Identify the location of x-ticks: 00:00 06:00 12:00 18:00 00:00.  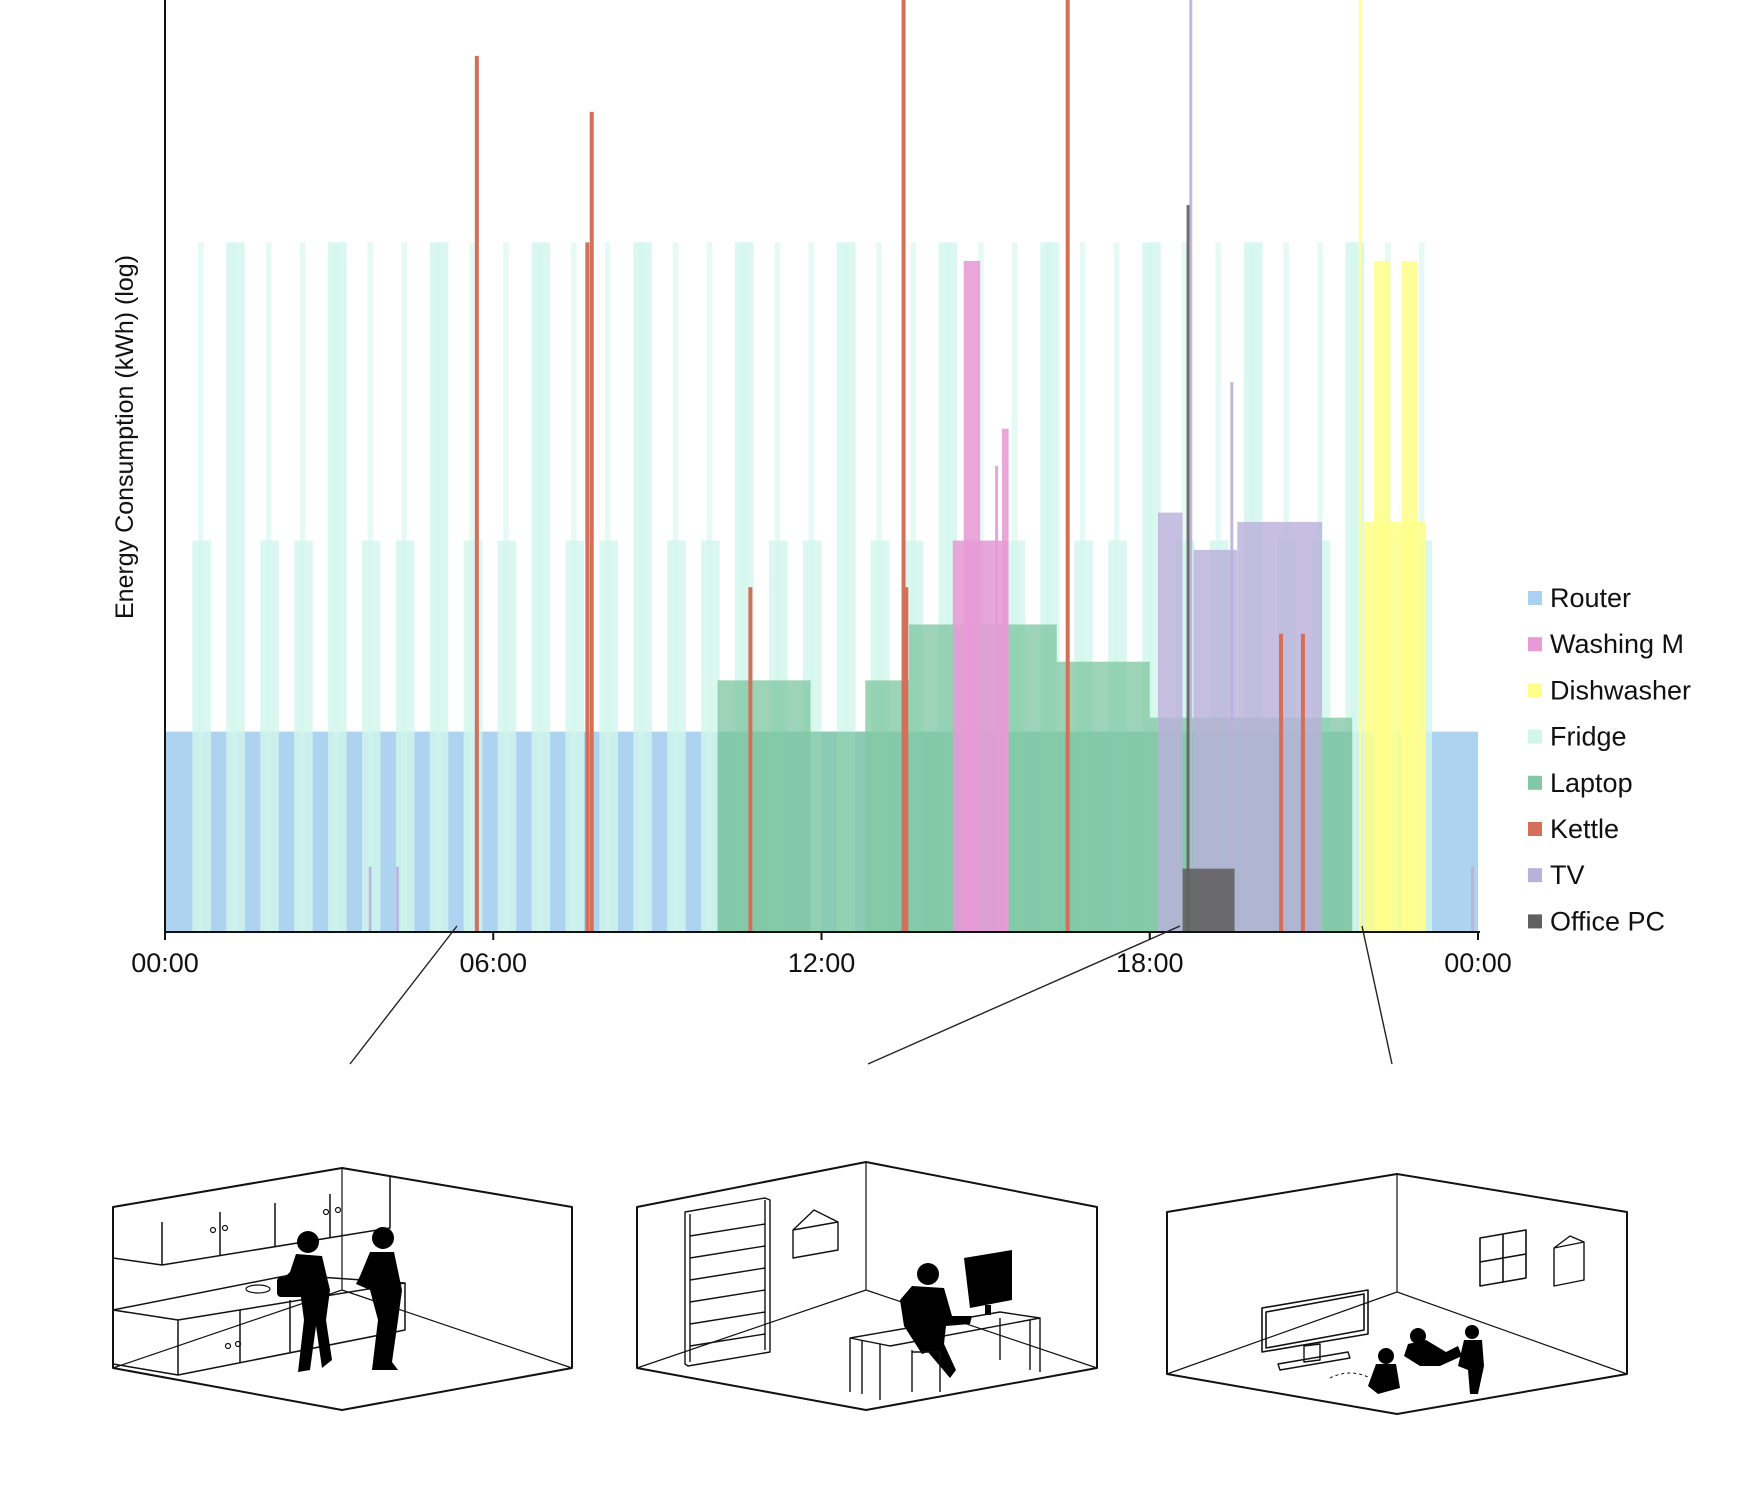
(821, 955).